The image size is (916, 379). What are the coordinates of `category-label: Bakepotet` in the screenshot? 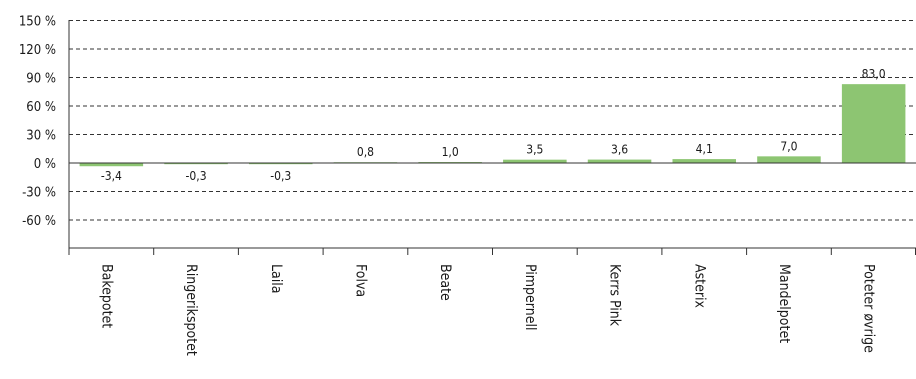 It's located at (106, 296).